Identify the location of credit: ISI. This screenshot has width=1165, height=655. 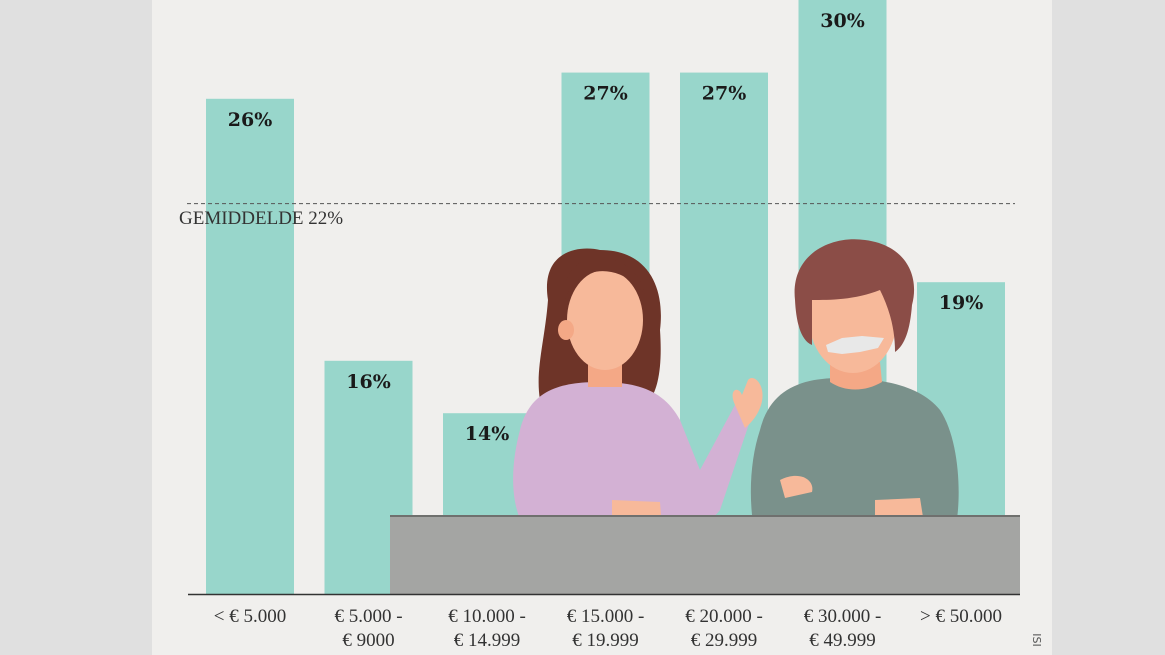
(1036, 639).